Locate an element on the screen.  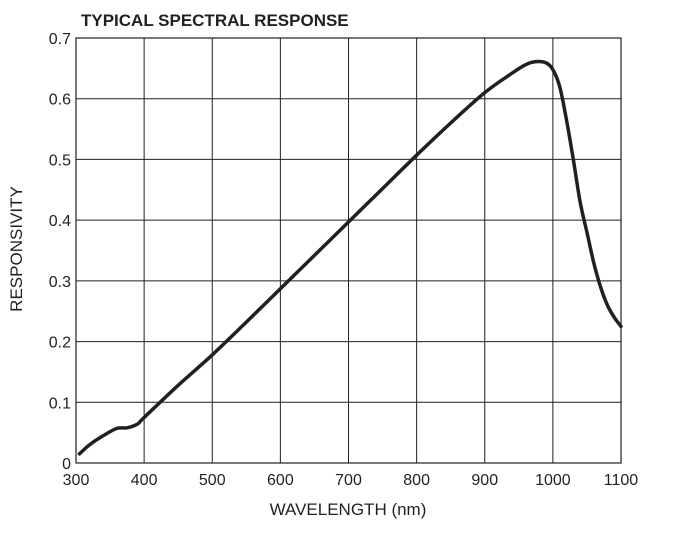
y-tick-label: 0.5 is located at coordinates (60, 160).